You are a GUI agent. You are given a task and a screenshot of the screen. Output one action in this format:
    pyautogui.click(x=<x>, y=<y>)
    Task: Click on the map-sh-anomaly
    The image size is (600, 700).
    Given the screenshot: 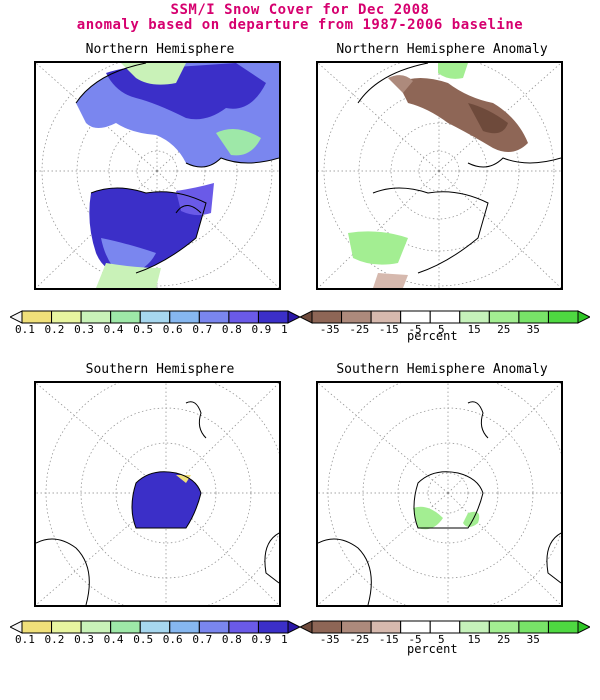 What is the action you would take?
    pyautogui.click(x=439, y=494)
    